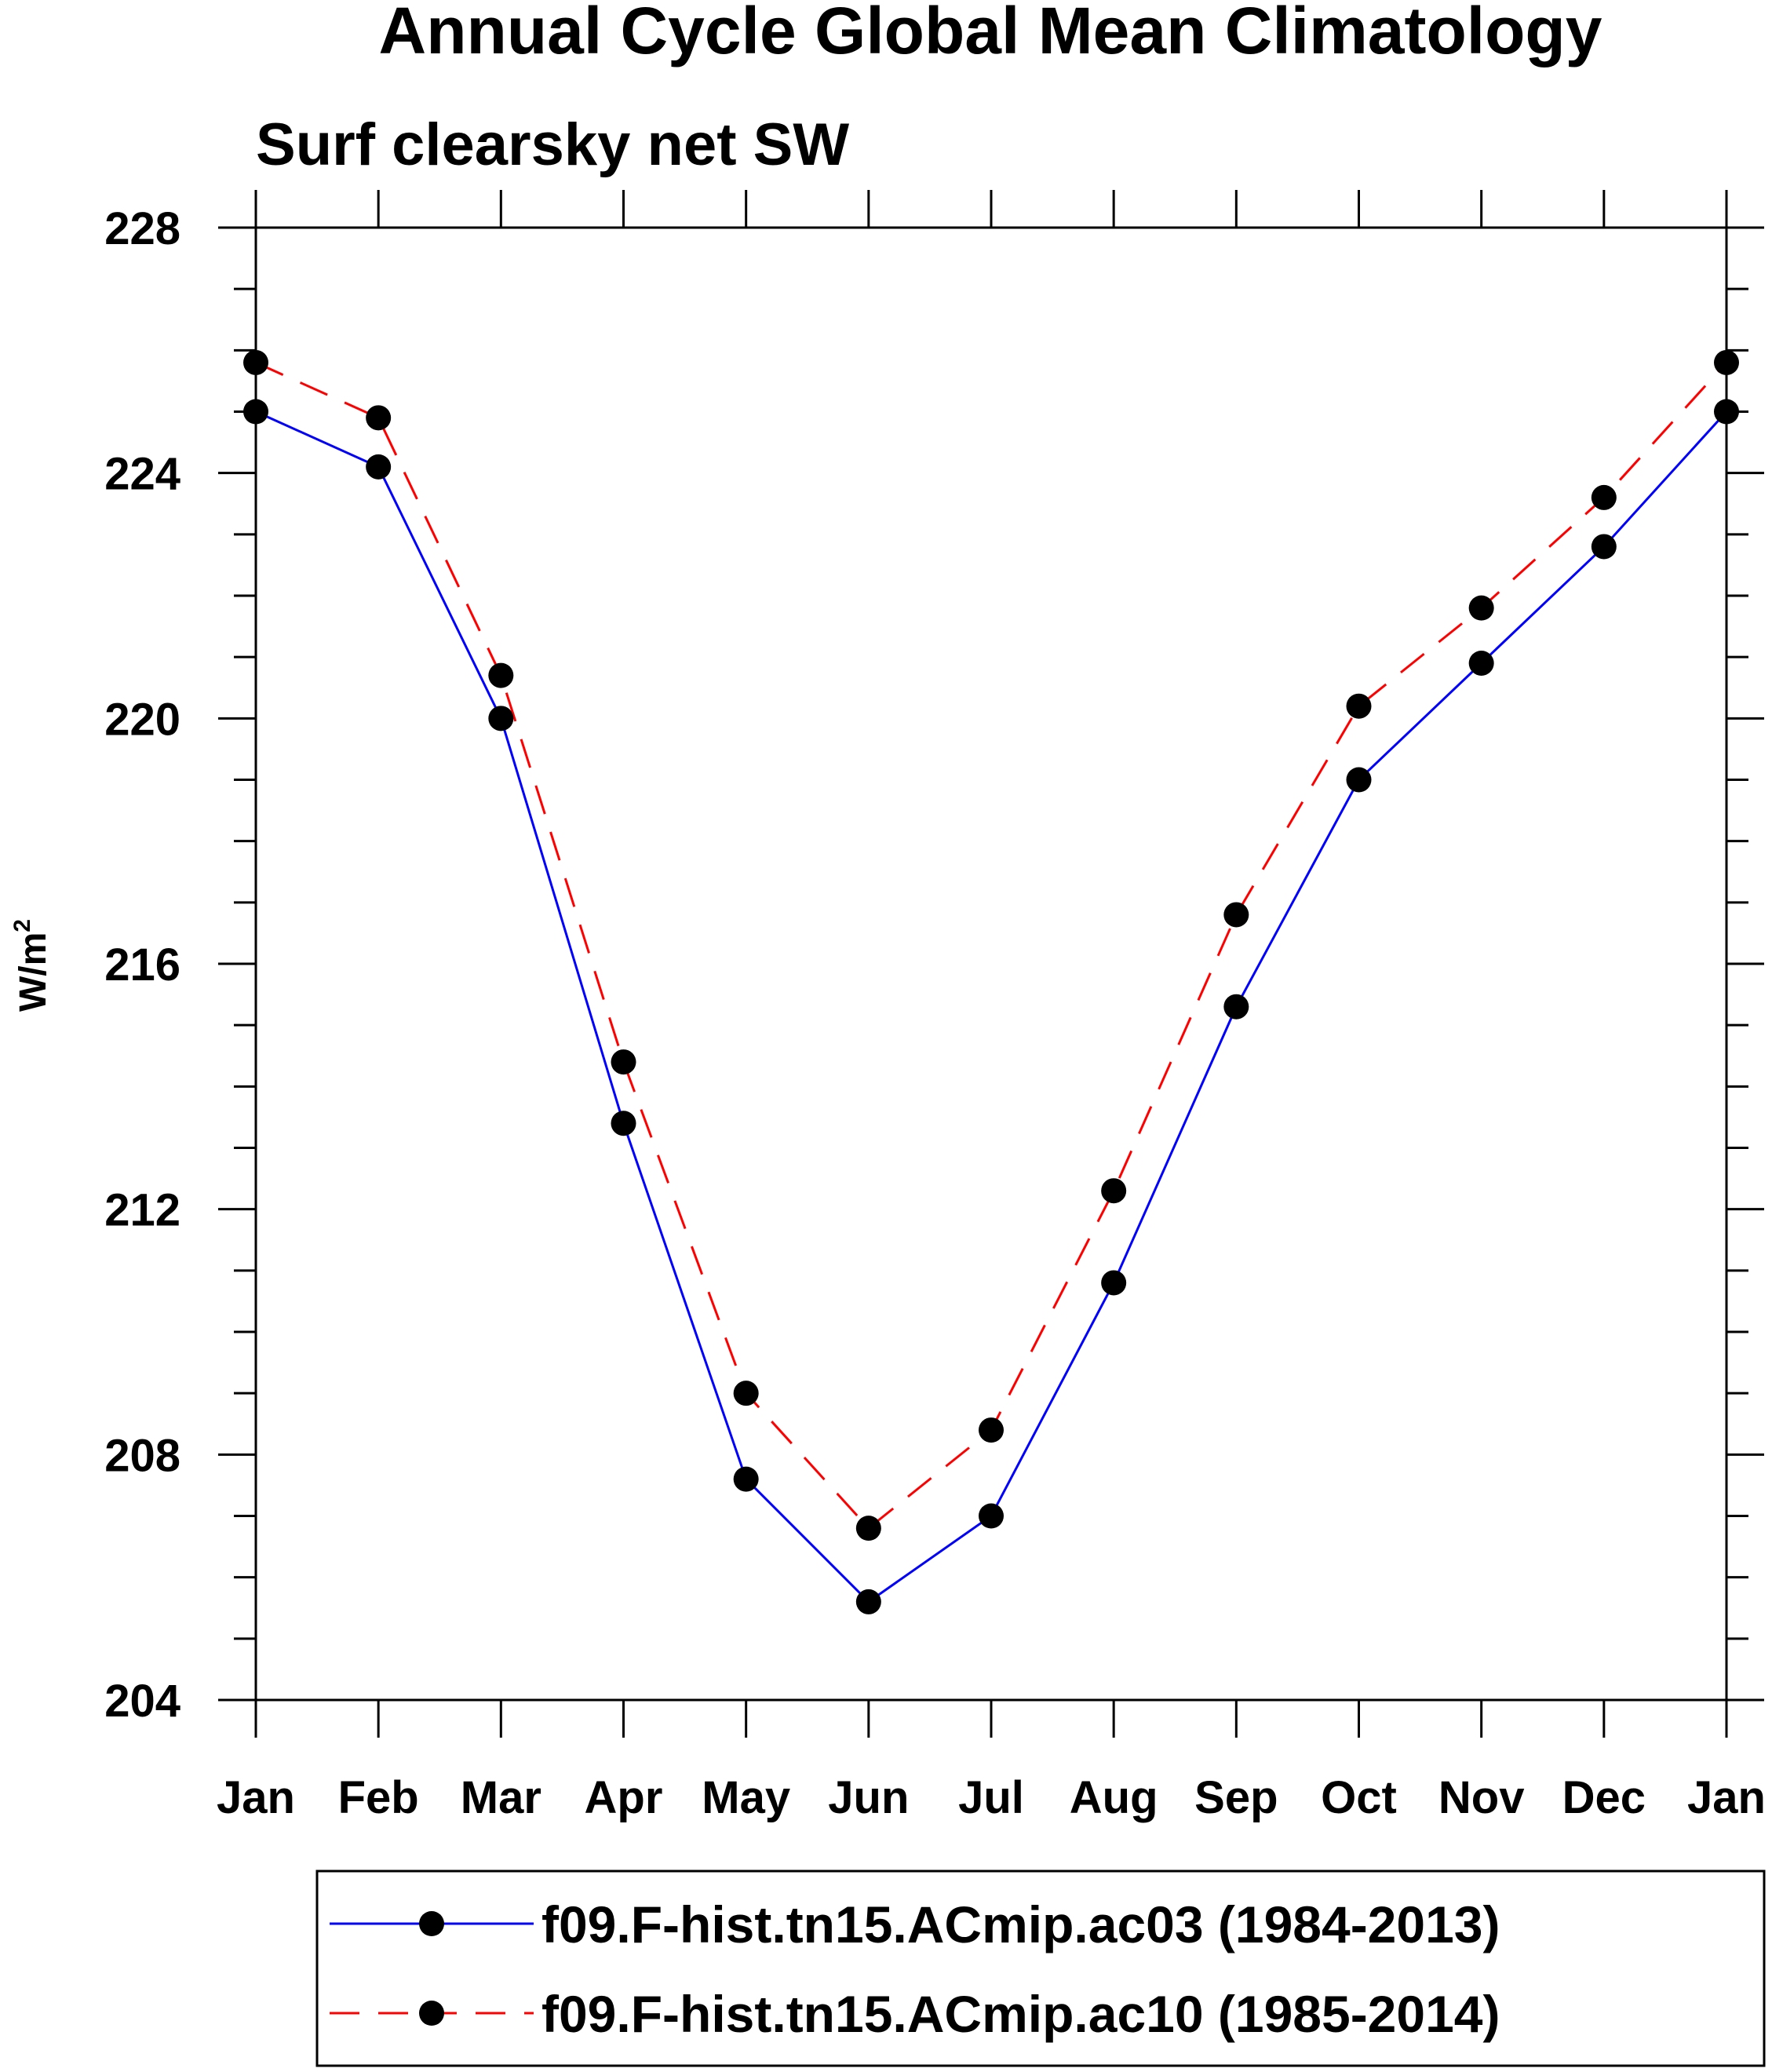  I want to click on x-tick-label: Jul, so click(991, 1797).